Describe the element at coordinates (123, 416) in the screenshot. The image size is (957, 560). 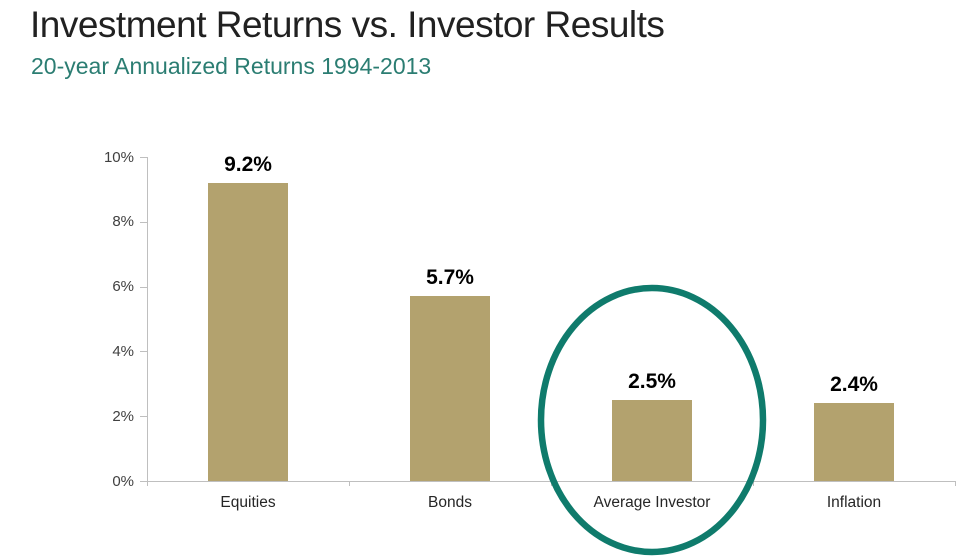
I see `y-tick-label: 2%` at that location.